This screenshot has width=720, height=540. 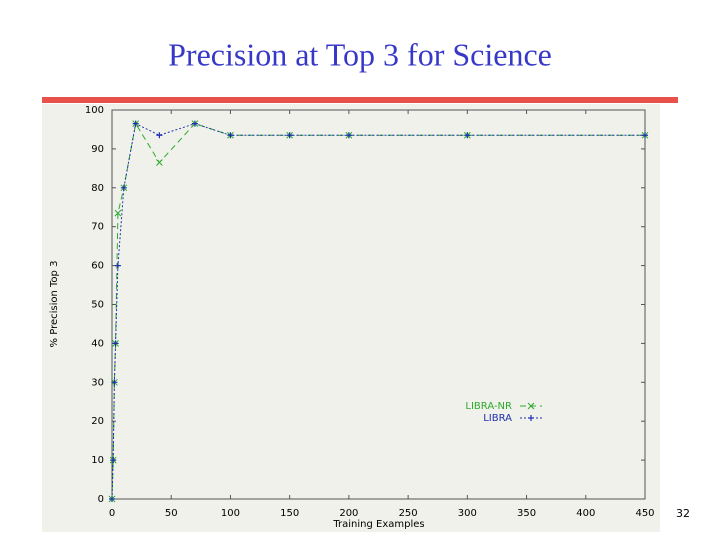 What do you see at coordinates (97, 266) in the screenshot?
I see `y-tick-label: 60` at bounding box center [97, 266].